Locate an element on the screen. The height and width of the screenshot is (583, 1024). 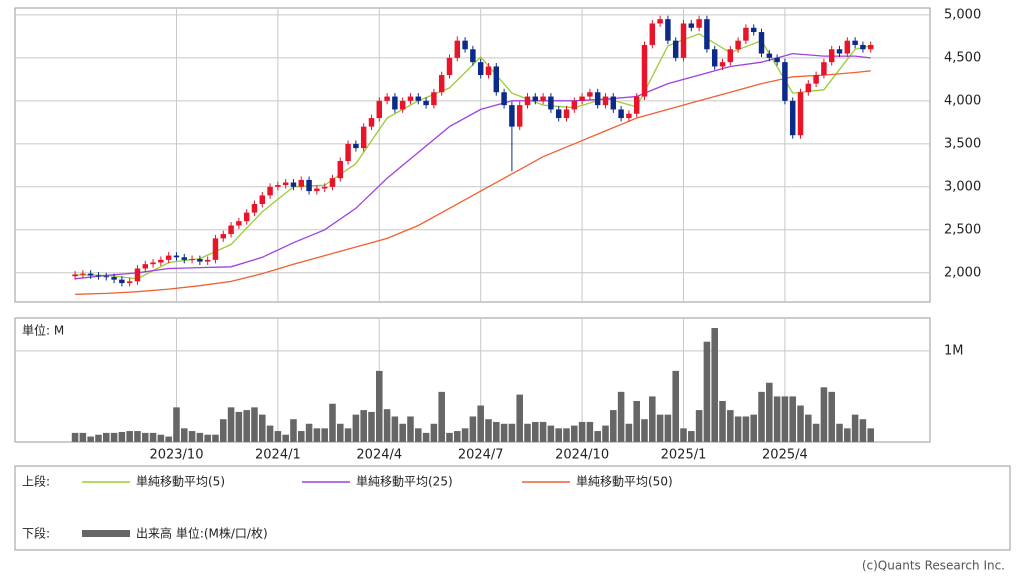
volume-tick-label: 1M is located at coordinates (954, 350).